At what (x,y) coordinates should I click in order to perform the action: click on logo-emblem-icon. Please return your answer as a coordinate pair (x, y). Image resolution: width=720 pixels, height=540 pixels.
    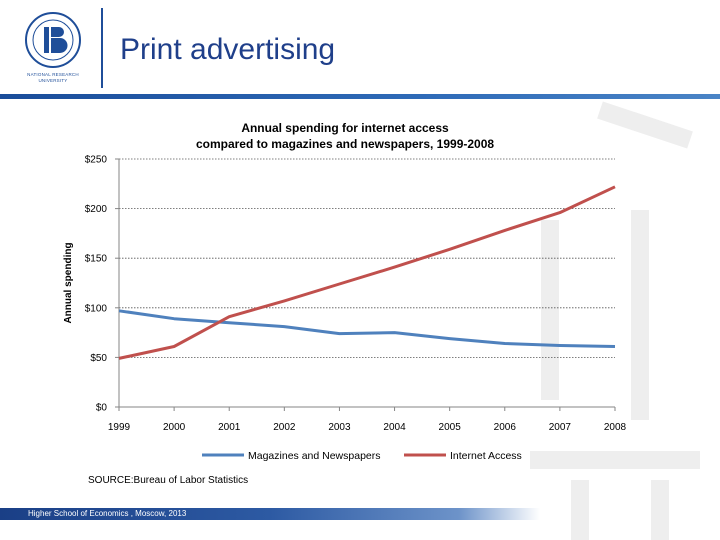
    Looking at the image, I should click on (53, 40).